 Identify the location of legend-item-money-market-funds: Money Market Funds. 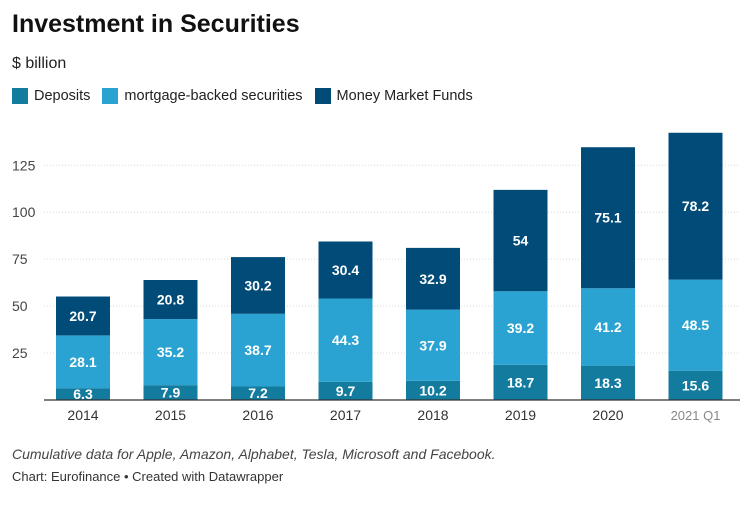
(393, 96).